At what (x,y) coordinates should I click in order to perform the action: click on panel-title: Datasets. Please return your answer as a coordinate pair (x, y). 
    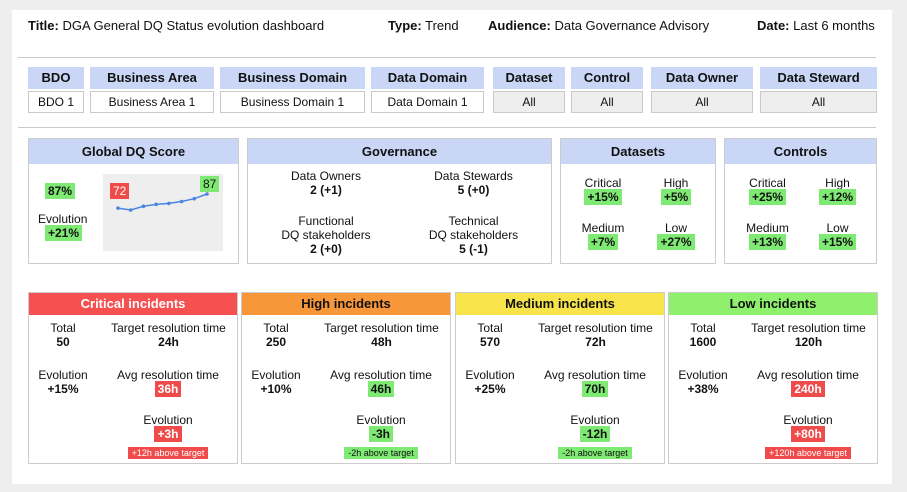
    Looking at the image, I should click on (638, 151).